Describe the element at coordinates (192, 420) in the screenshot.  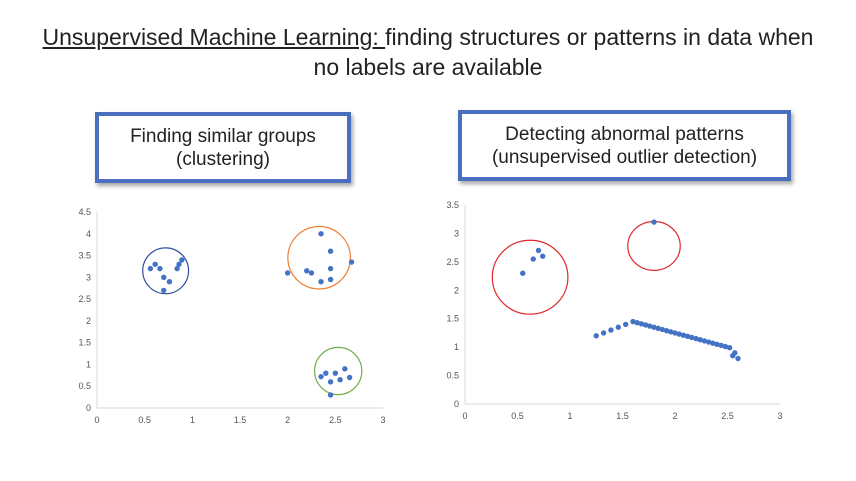
I see `cluster-chart-x-tick-label: 1` at that location.